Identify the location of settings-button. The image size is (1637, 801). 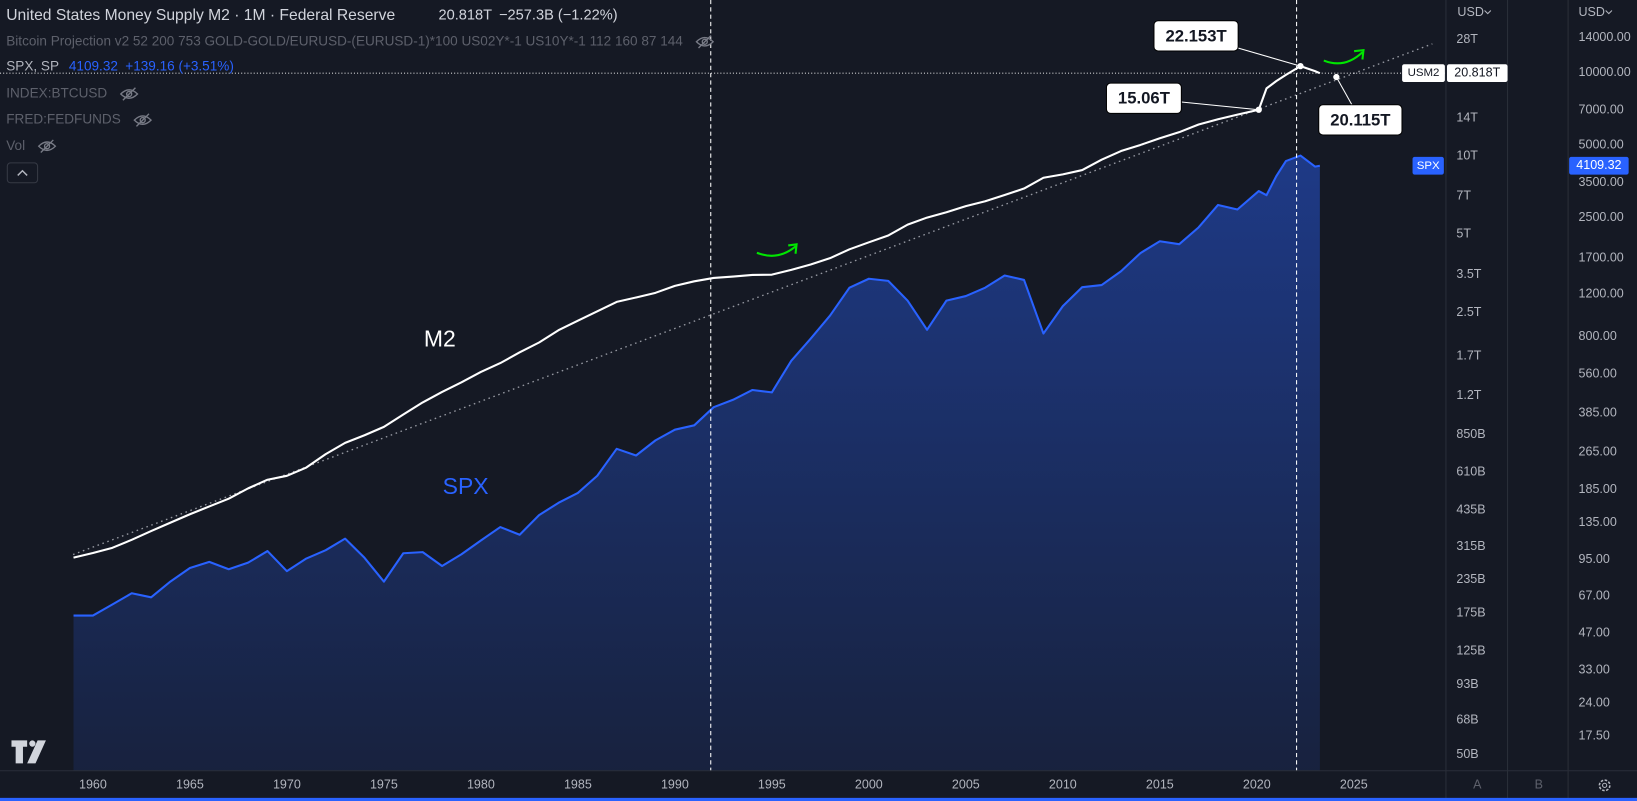
(1604, 785).